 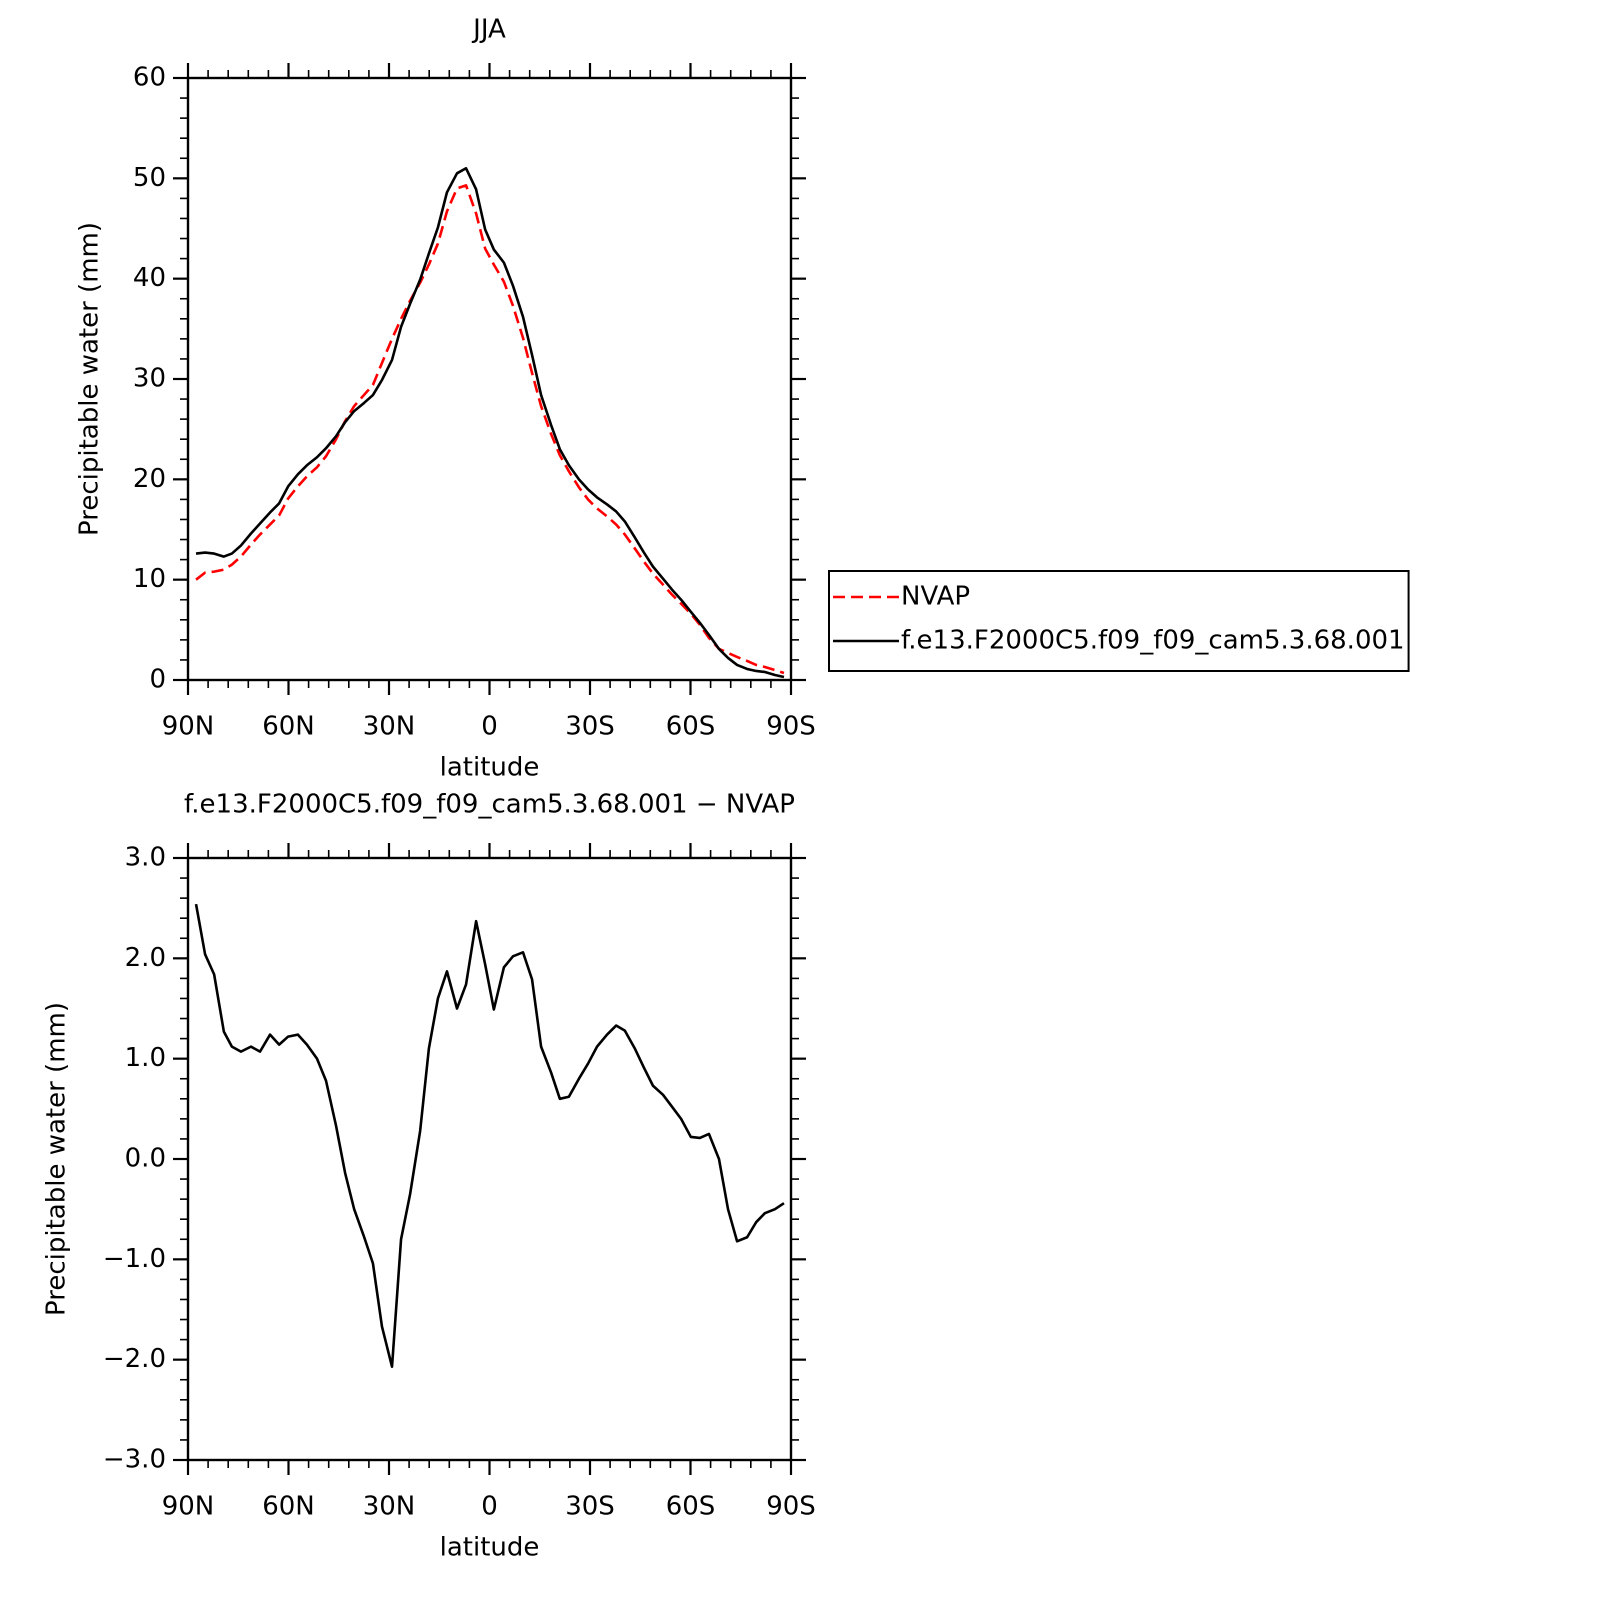 I want to click on chart-title: JJA, so click(x=488, y=30).